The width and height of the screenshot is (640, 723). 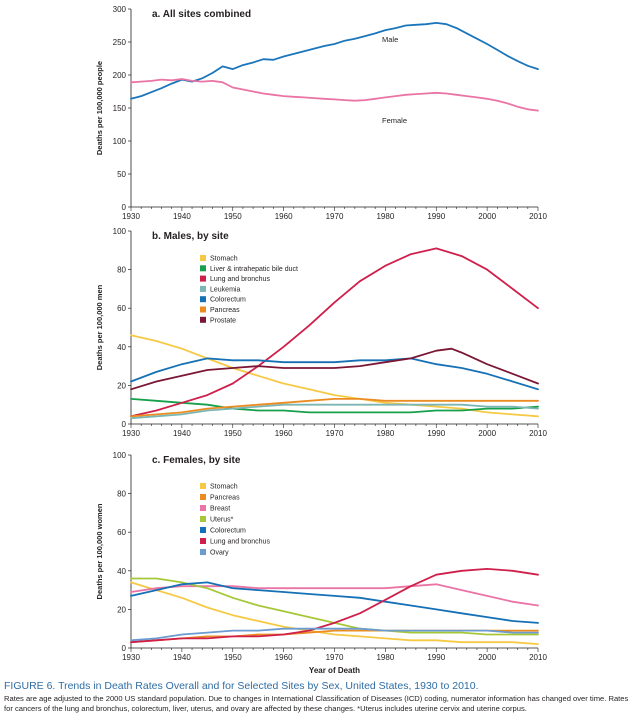 What do you see at coordinates (201, 14) in the screenshot?
I see `chart-title: a. All sites combined` at bounding box center [201, 14].